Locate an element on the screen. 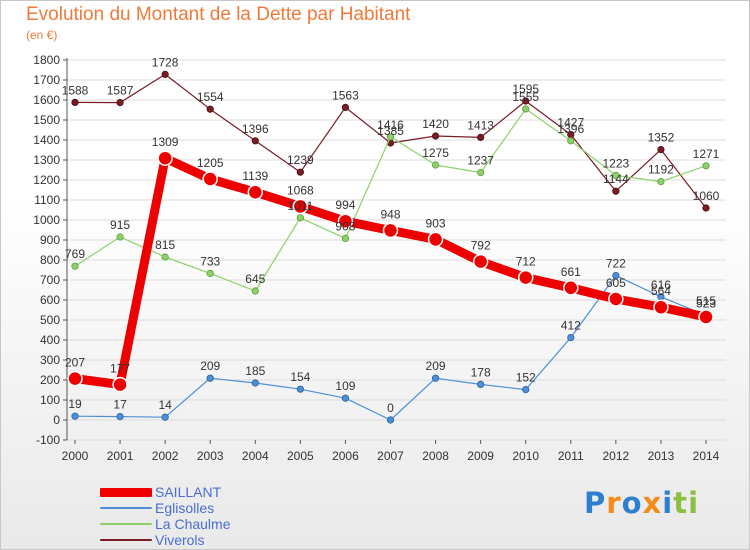  data-label-viverols: 1352 is located at coordinates (661, 138).